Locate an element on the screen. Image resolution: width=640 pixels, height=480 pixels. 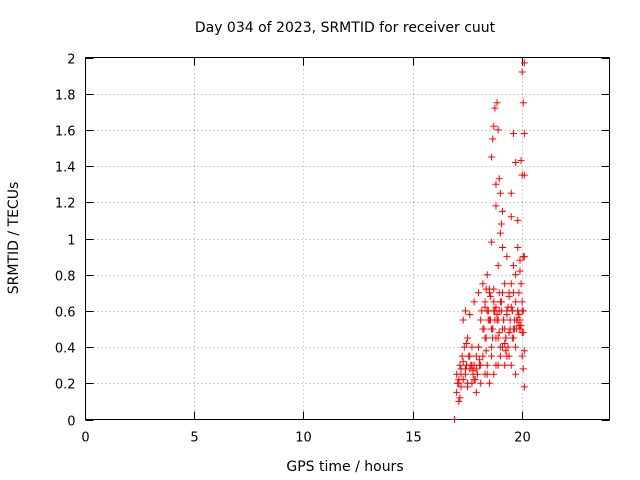
data-points is located at coordinates (489, 241).